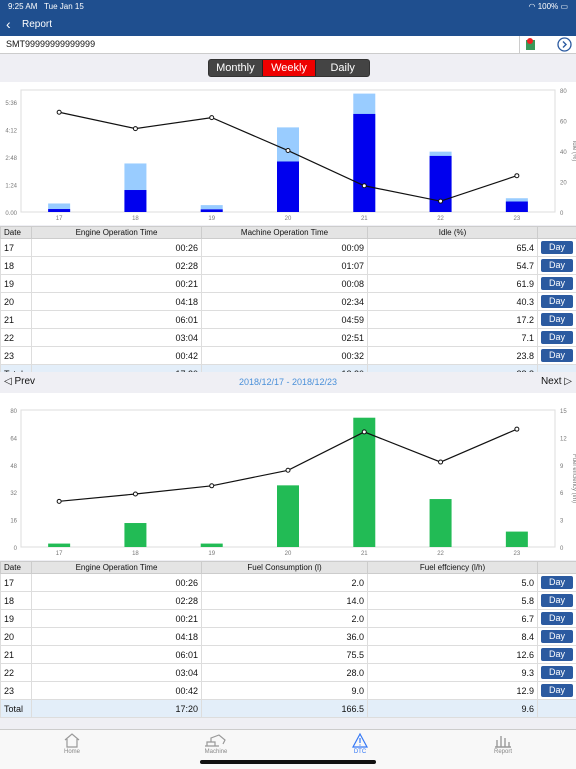  I want to click on segment-daily: Daily, so click(342, 68).